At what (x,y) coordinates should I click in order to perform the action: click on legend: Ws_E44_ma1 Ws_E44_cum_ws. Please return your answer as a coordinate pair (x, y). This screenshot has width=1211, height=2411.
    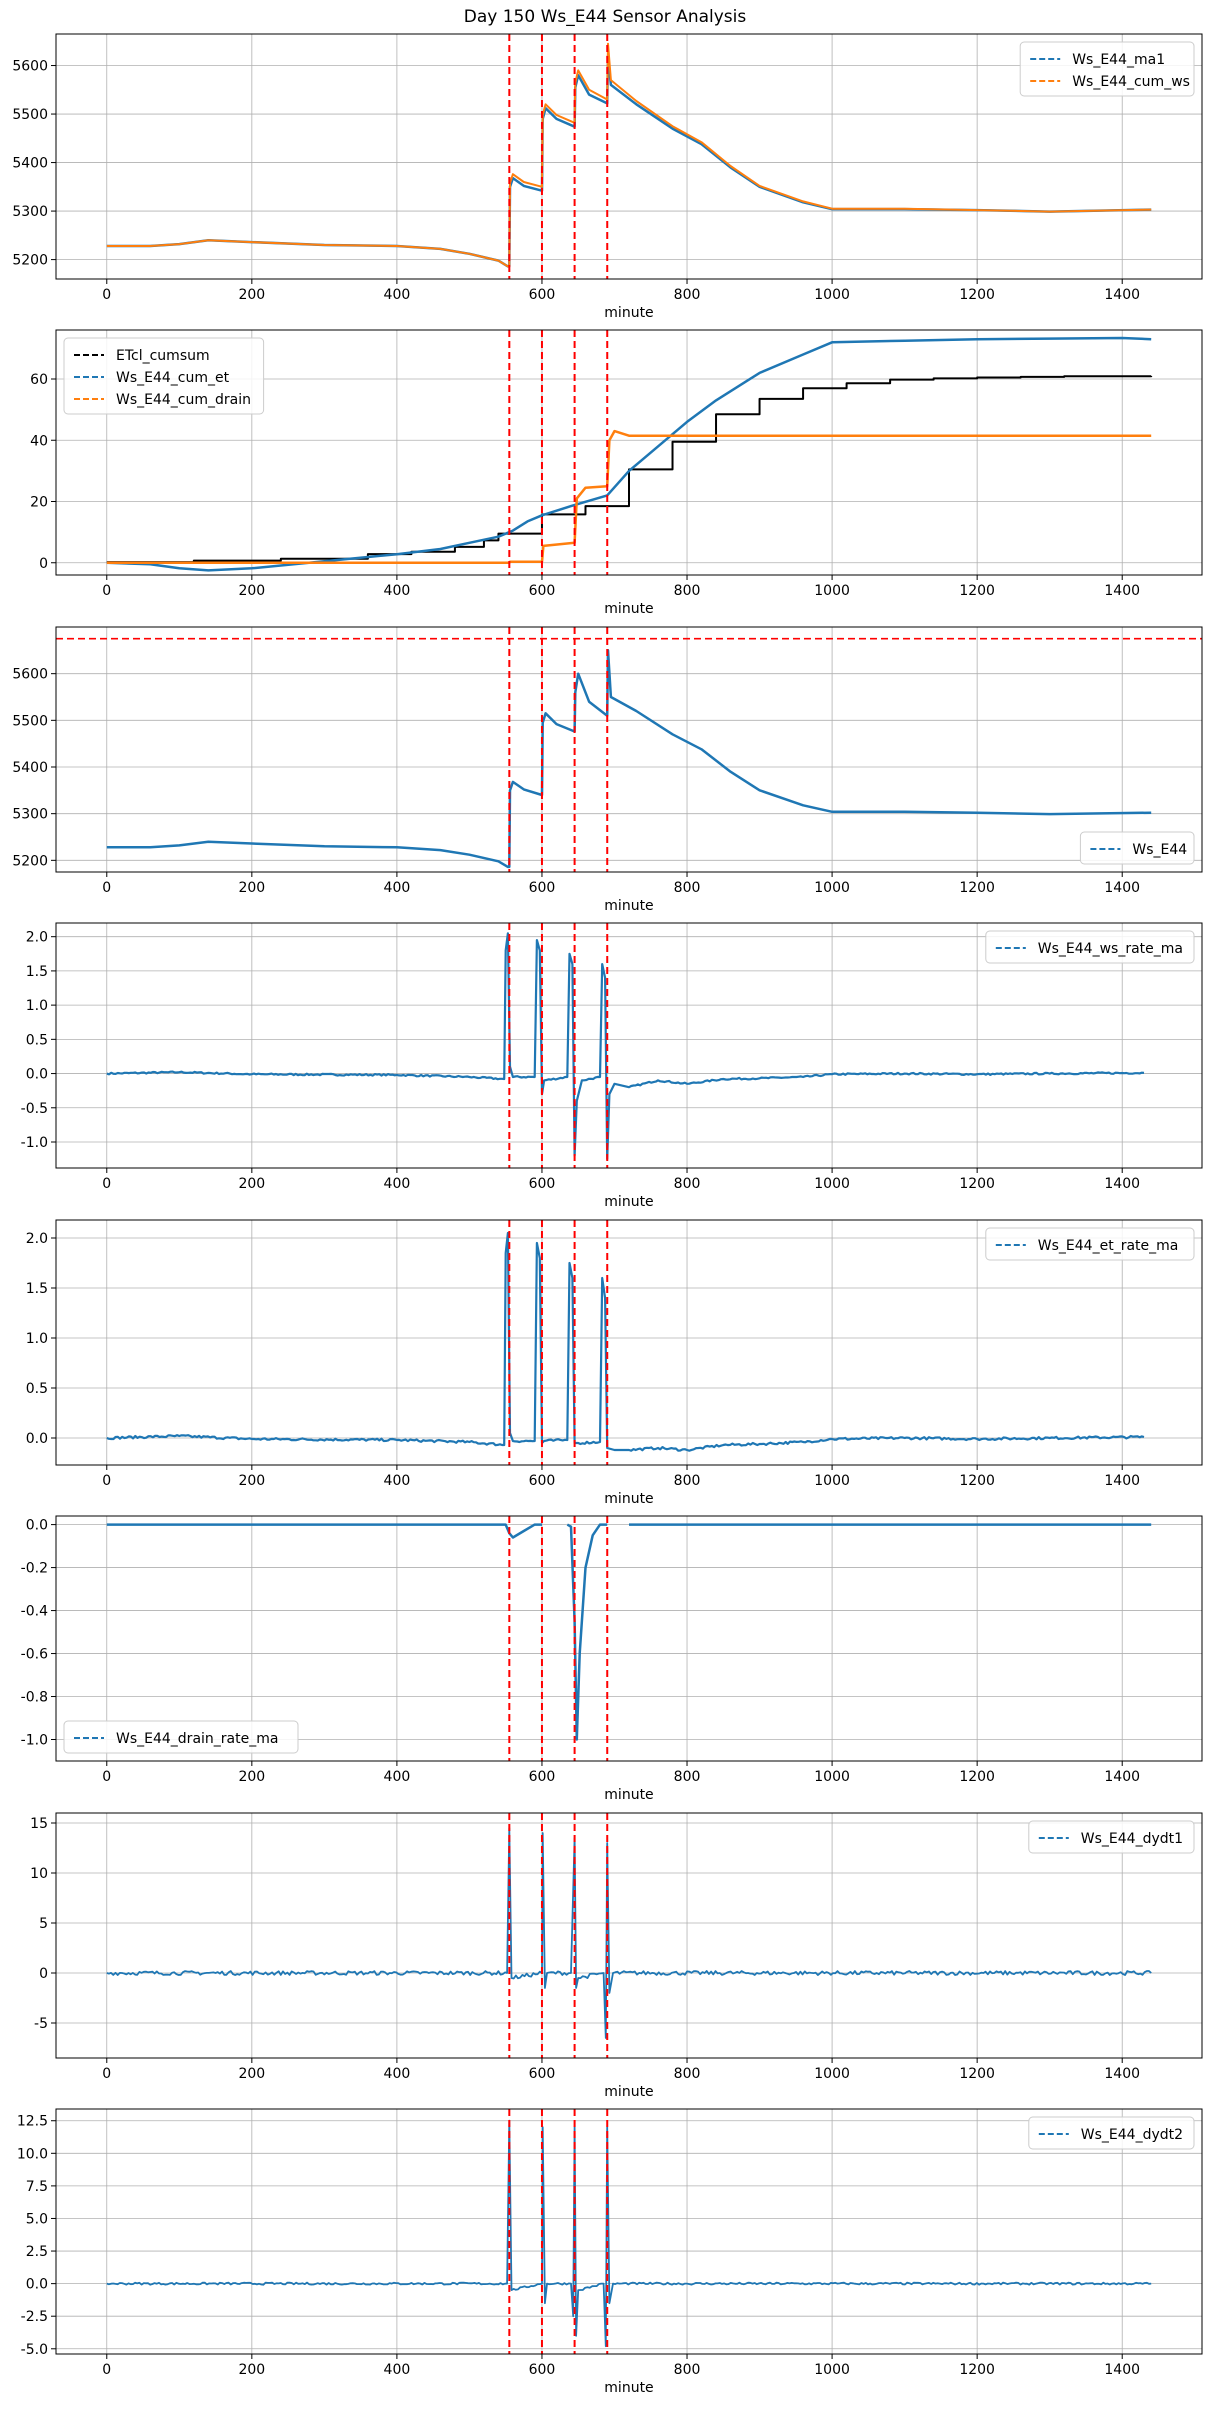
    Looking at the image, I should click on (1107, 69).